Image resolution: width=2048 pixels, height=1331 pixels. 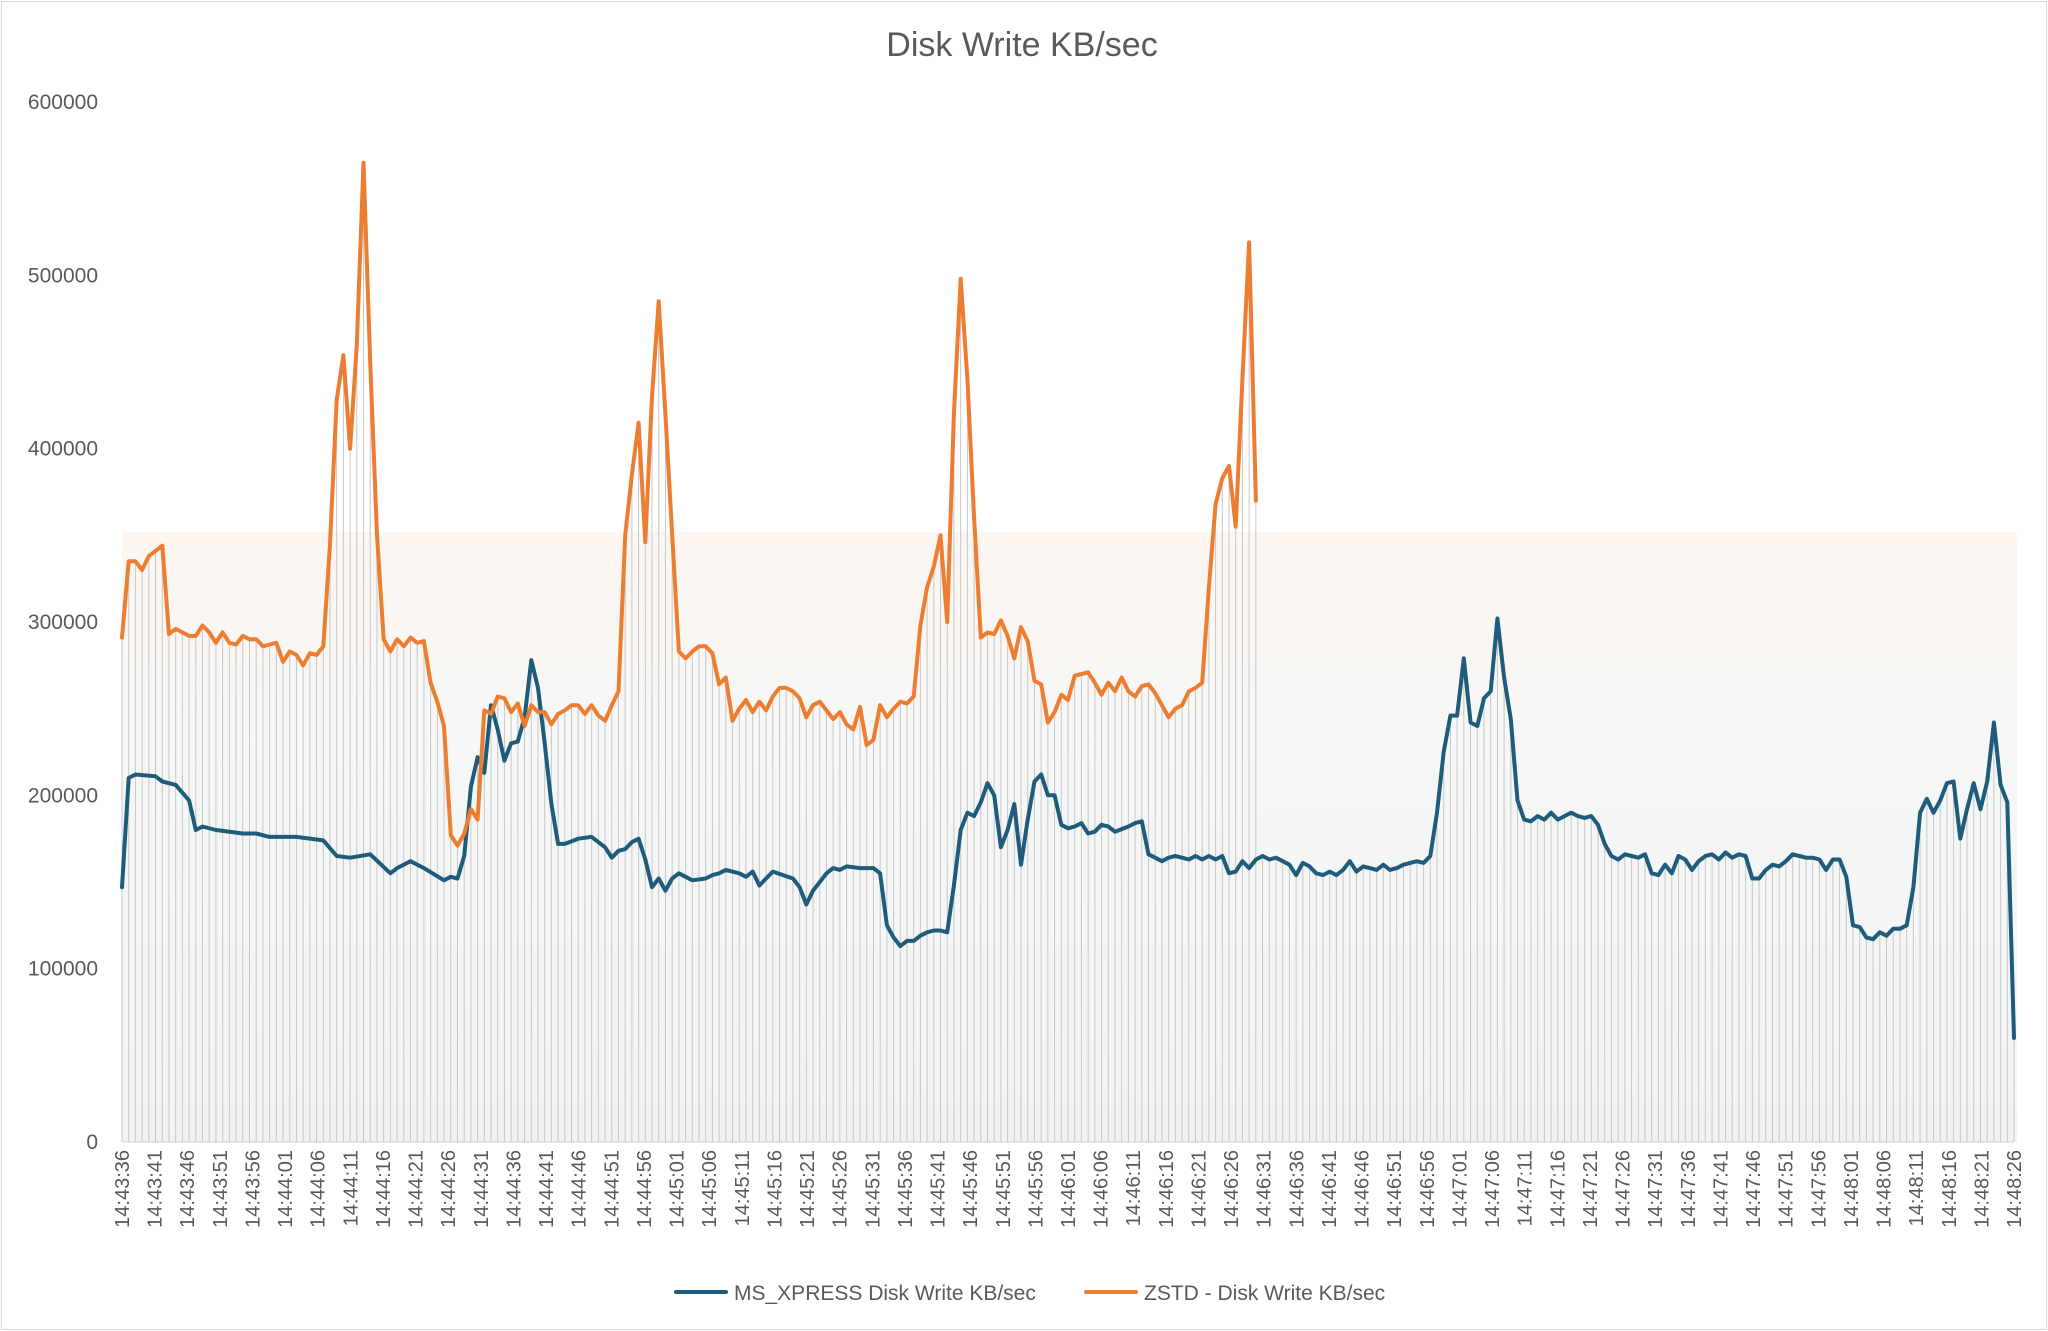 What do you see at coordinates (1428, 1189) in the screenshot?
I see `x-tick-label: 14:46:56` at bounding box center [1428, 1189].